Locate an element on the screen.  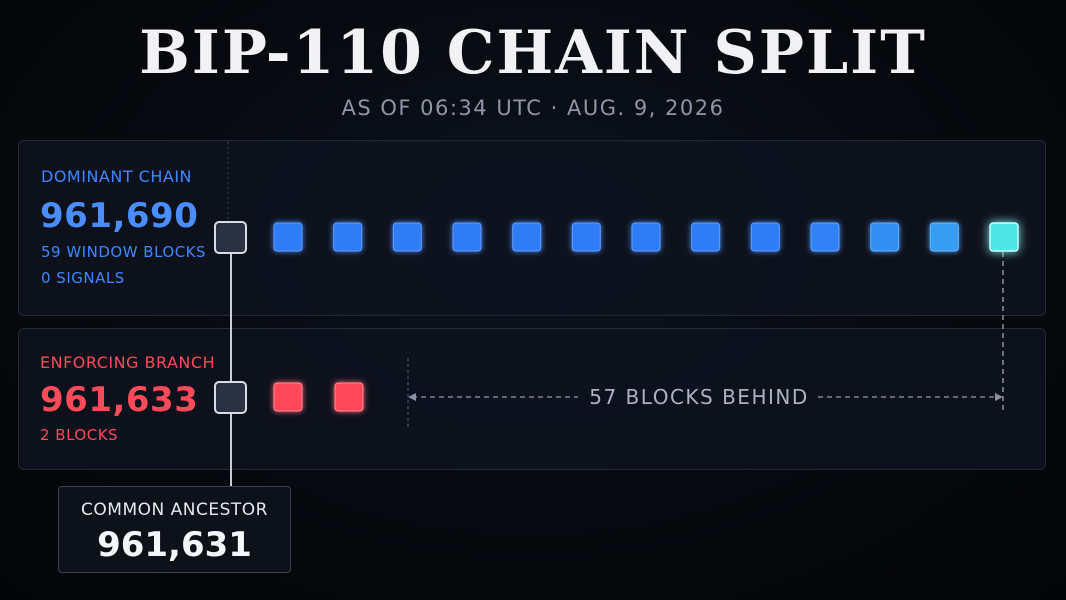
page-title: BIP-110 CHAIN SPLIT is located at coordinates (533, 53).